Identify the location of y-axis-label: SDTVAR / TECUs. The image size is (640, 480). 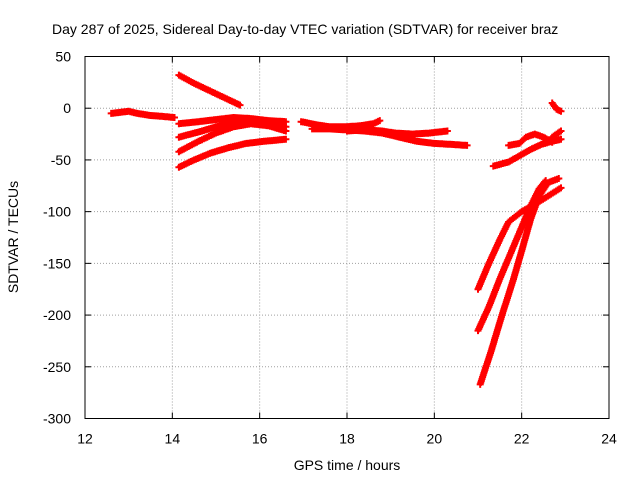
(13, 237).